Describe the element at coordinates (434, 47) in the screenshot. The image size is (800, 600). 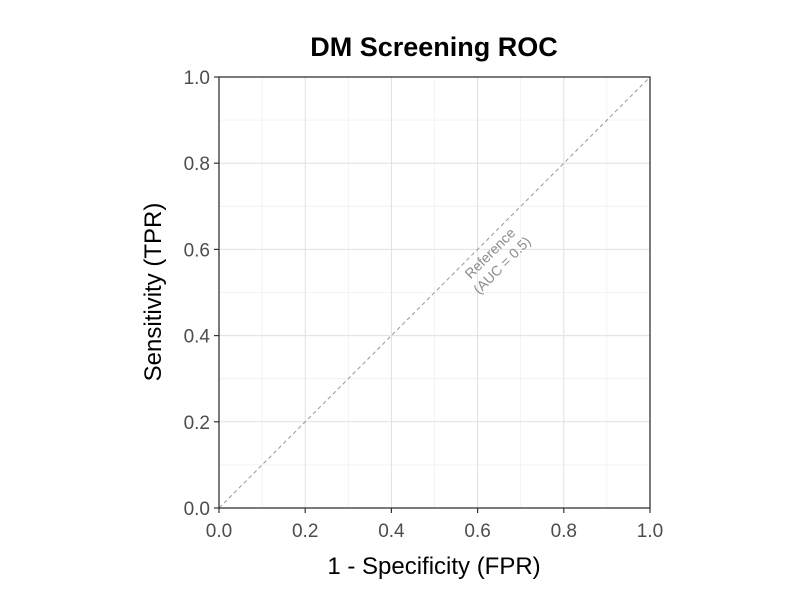
I see `chart-title: DM Screening ROC` at that location.